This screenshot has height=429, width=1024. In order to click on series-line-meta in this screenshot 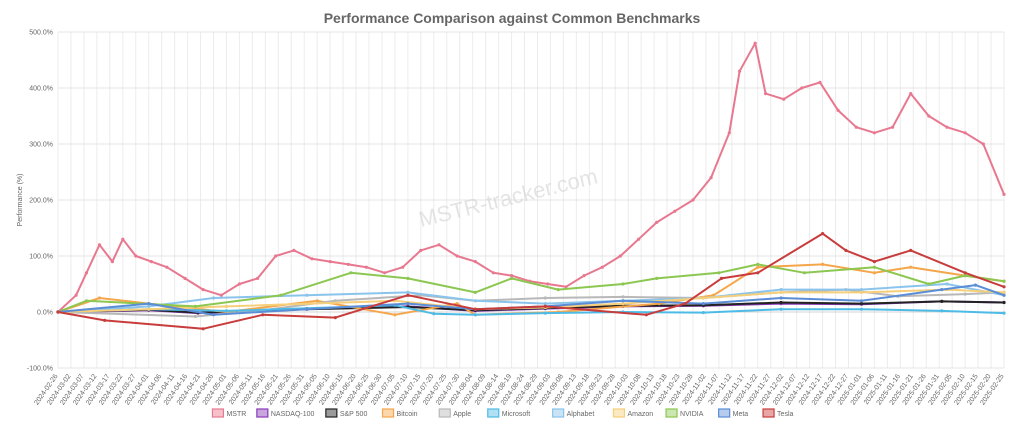, I will do `click(531, 300)`.